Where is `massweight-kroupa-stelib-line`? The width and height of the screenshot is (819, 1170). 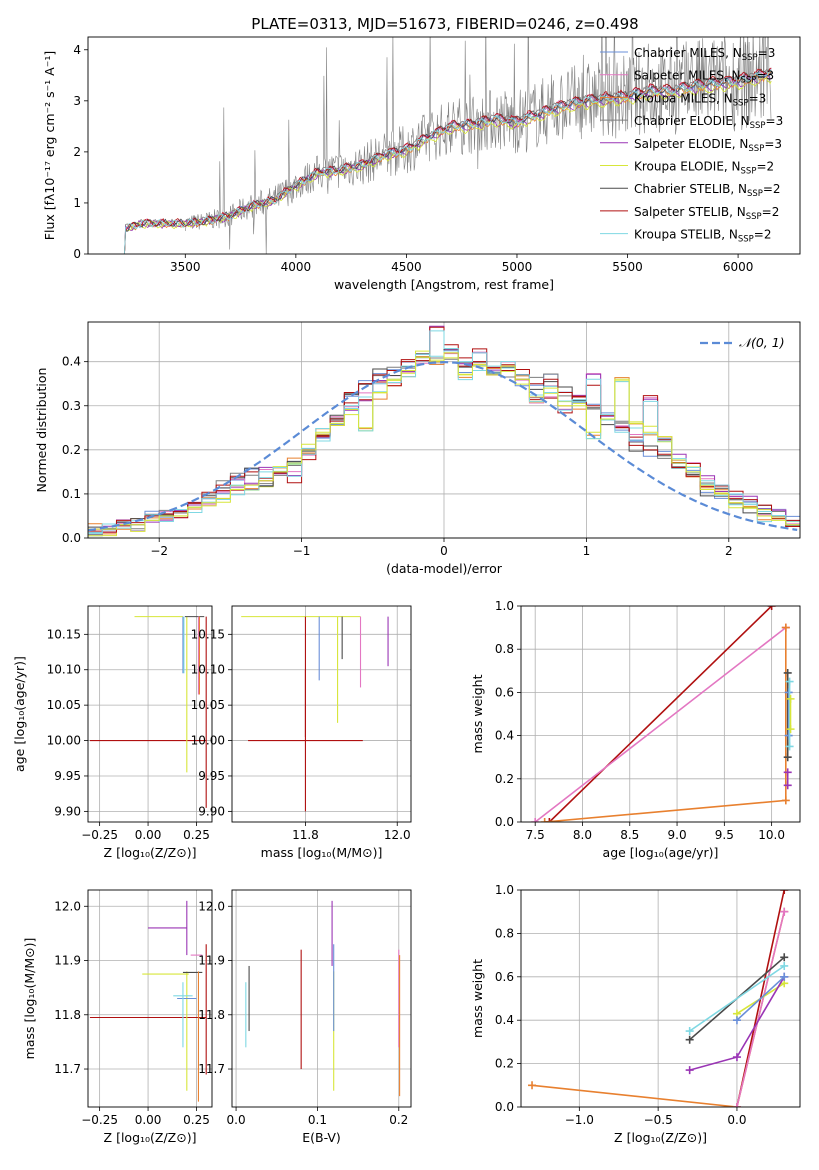 massweight-kroupa-stelib-line is located at coordinates (737, 998).